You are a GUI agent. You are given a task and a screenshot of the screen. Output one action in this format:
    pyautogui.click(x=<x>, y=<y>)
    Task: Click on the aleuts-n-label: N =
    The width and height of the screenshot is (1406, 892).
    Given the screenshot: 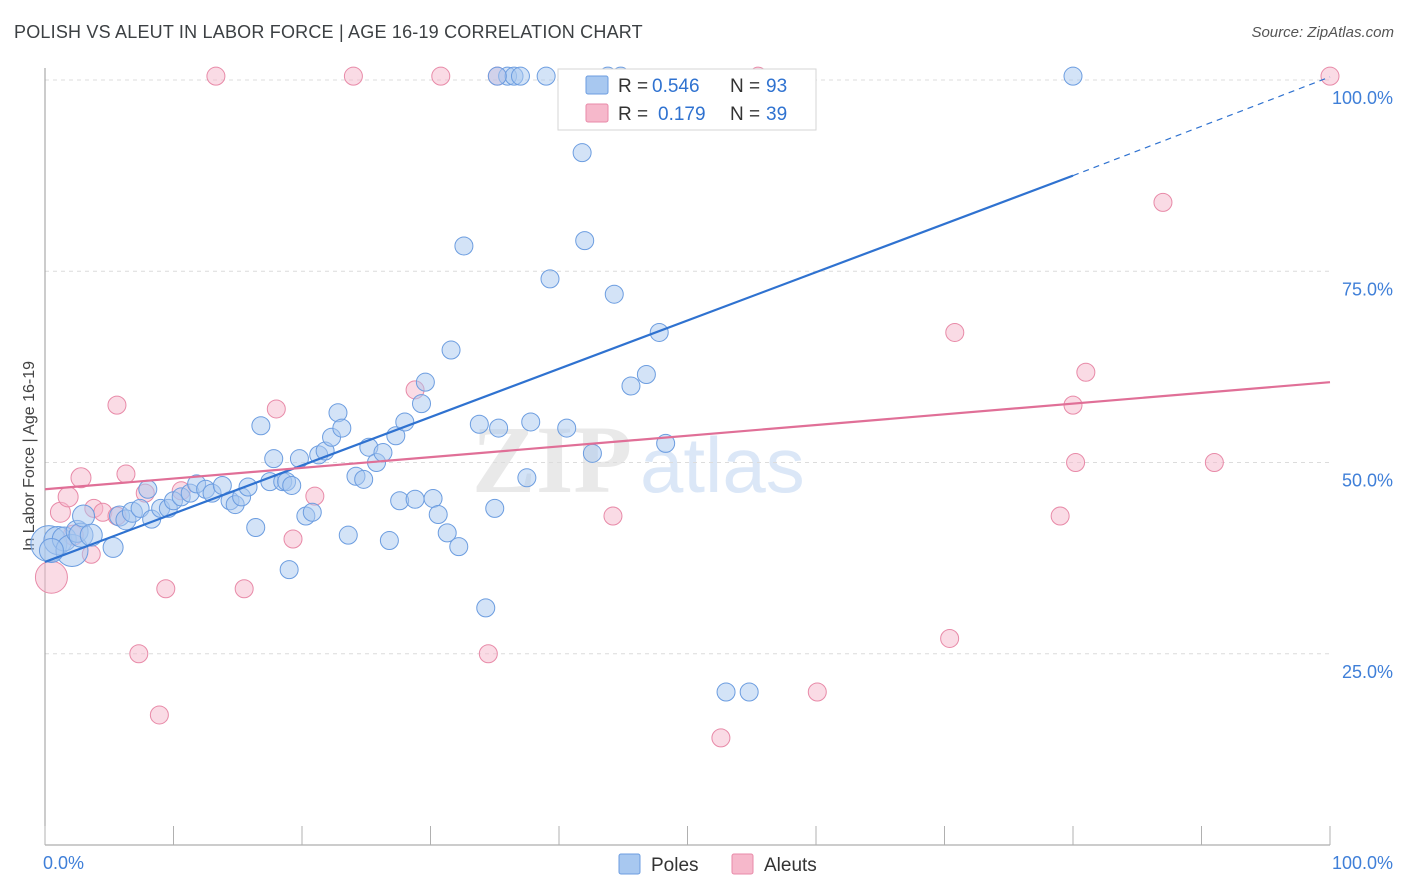 What is the action you would take?
    pyautogui.click(x=745, y=114)
    